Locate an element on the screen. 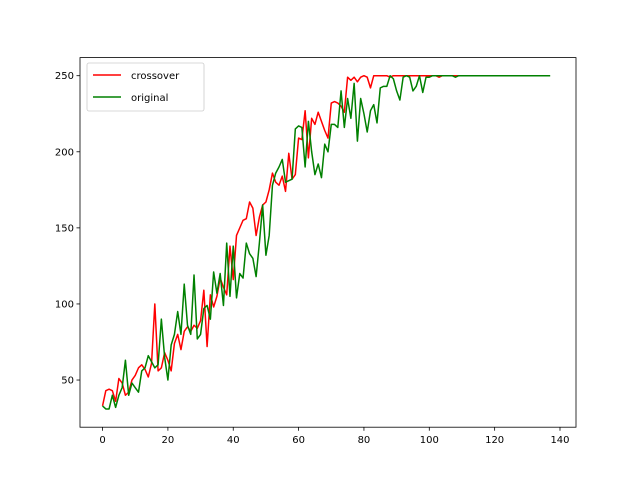 The width and height of the screenshot is (640, 480). x-tick-label: 0 is located at coordinates (102, 440).